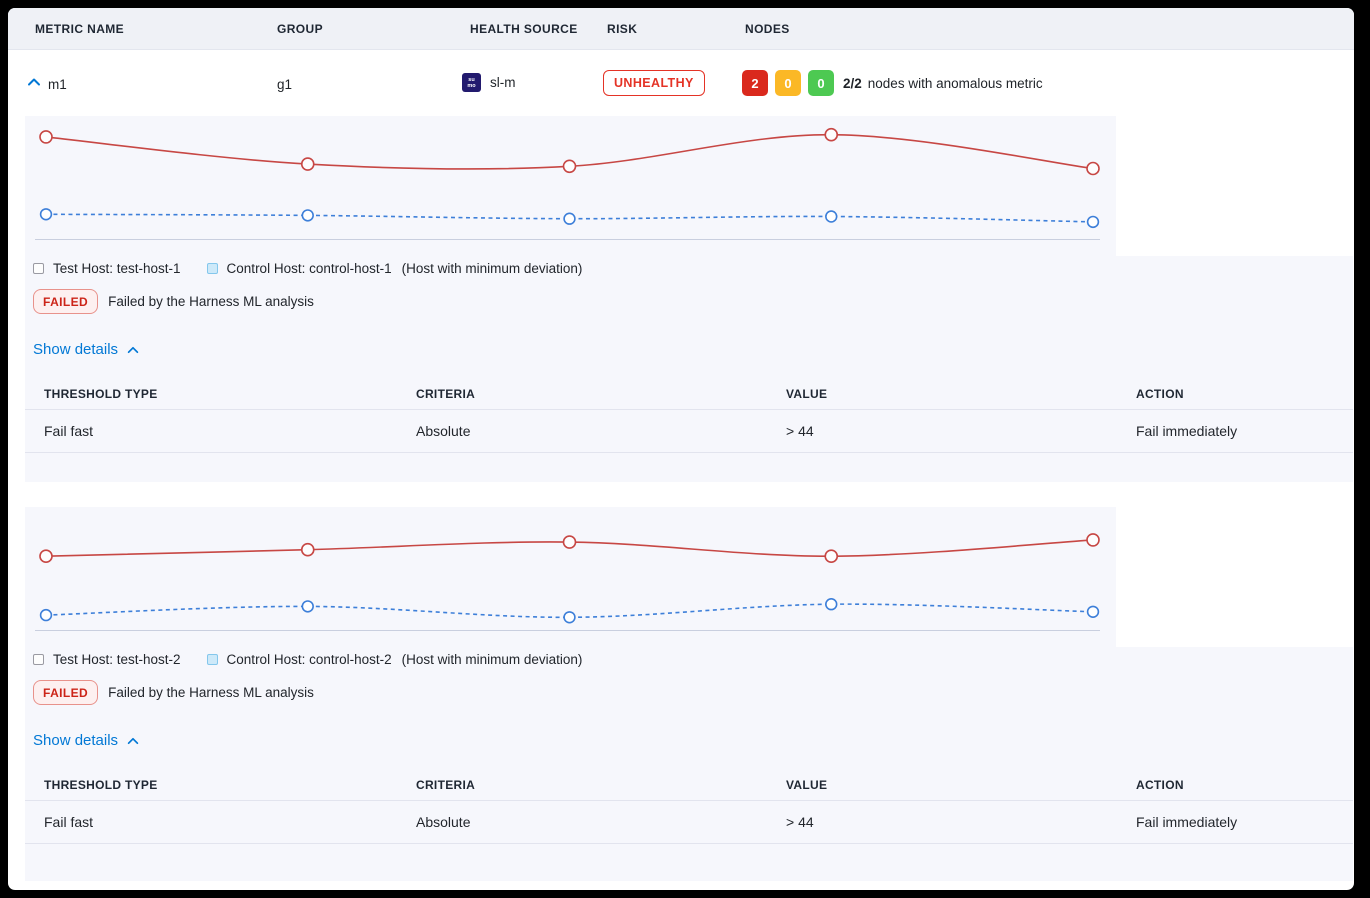  I want to click on control-host-legend-label: Control Host: control-host-2, so click(309, 659).